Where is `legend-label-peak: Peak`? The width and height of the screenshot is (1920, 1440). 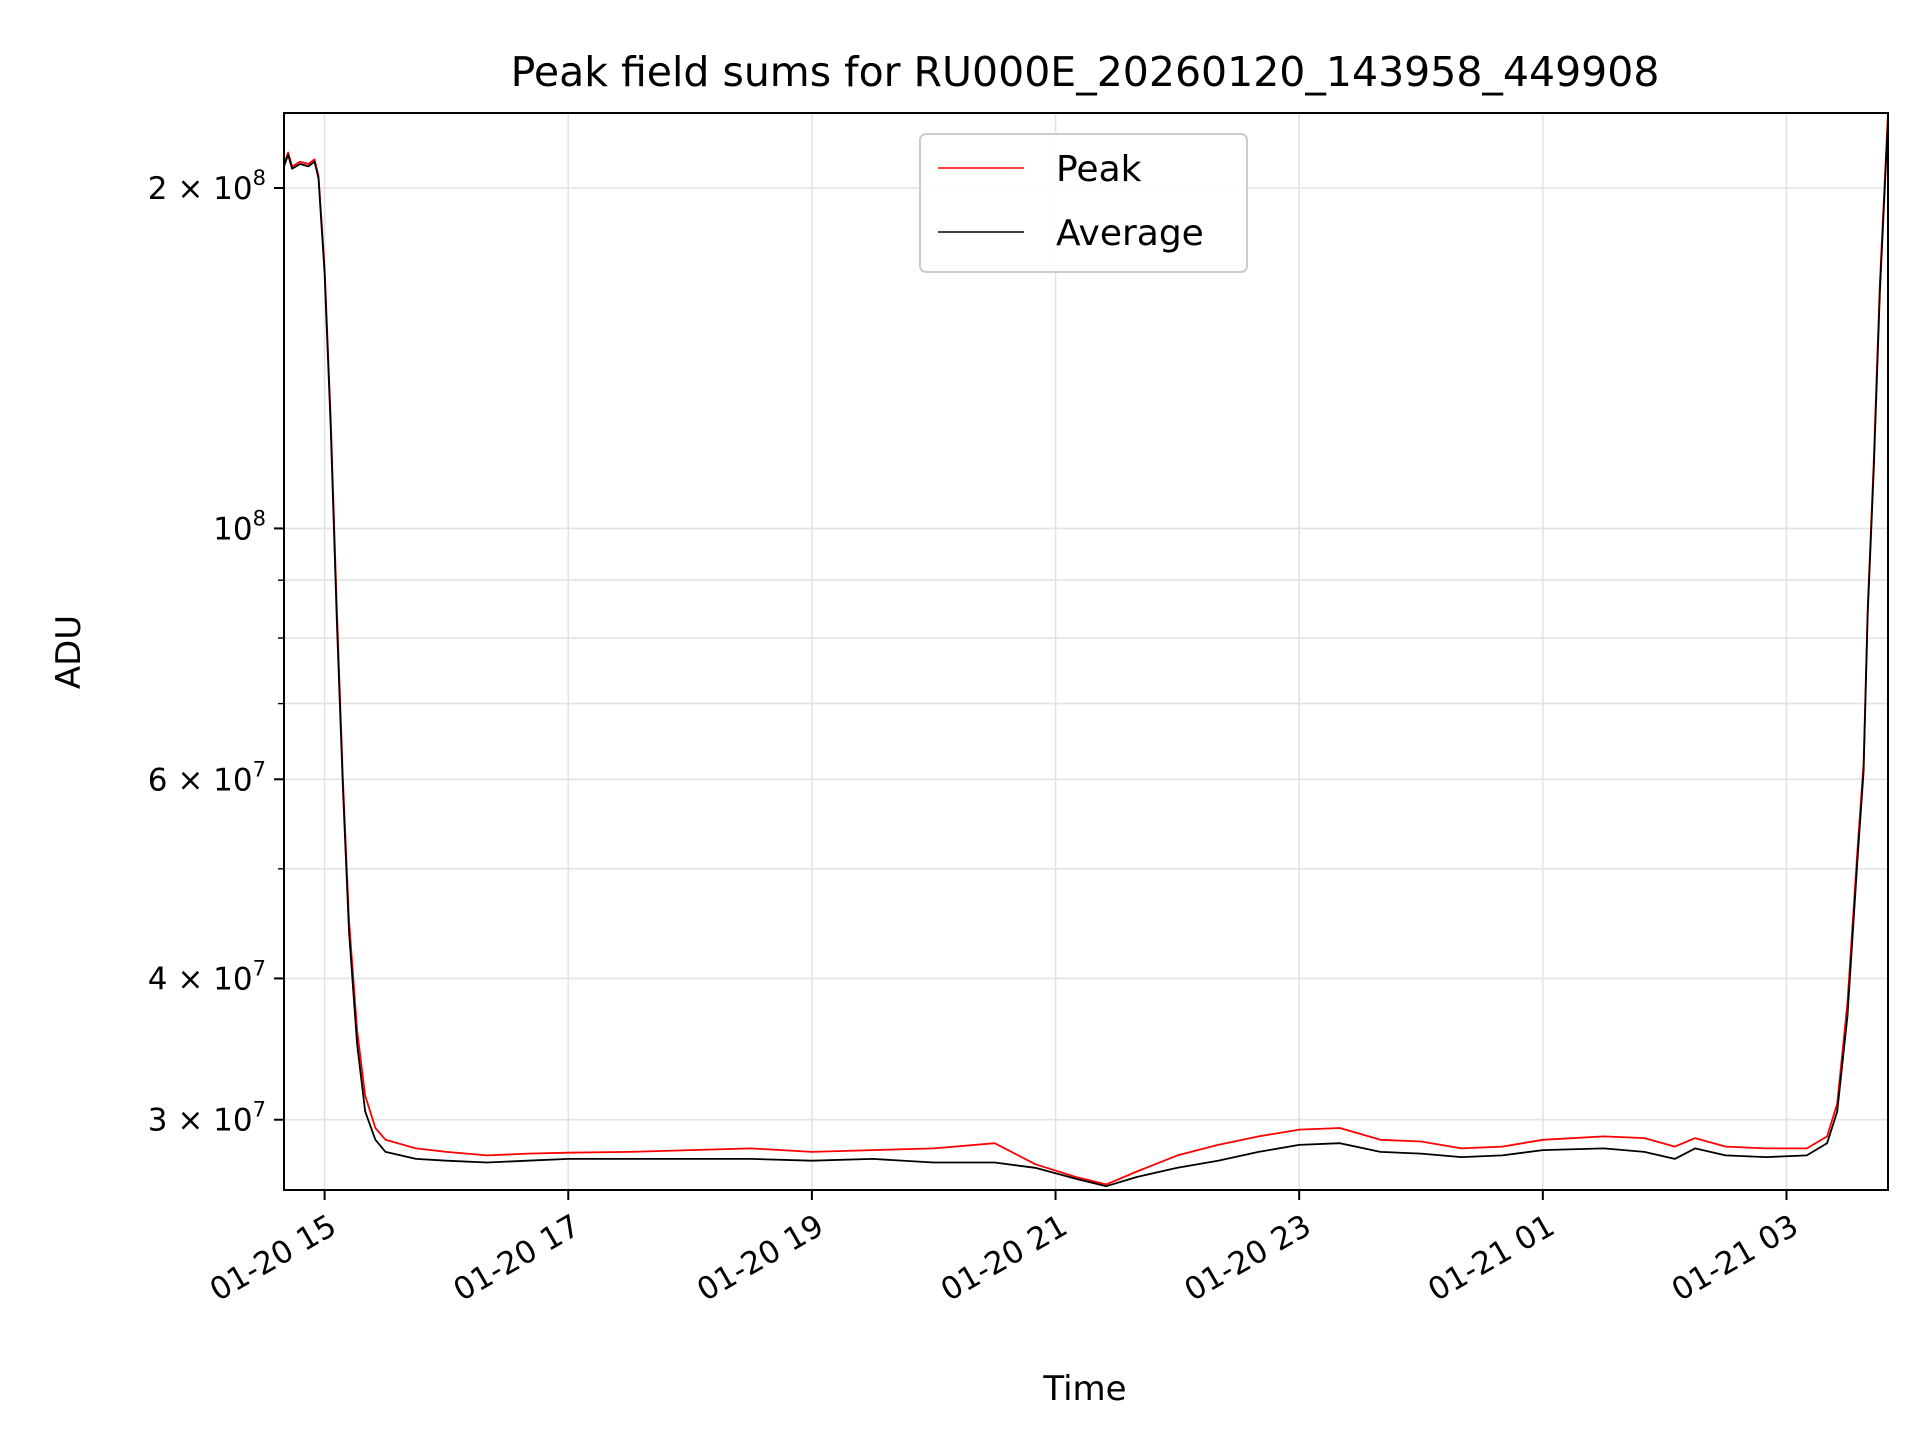 legend-label-peak: Peak is located at coordinates (1099, 169).